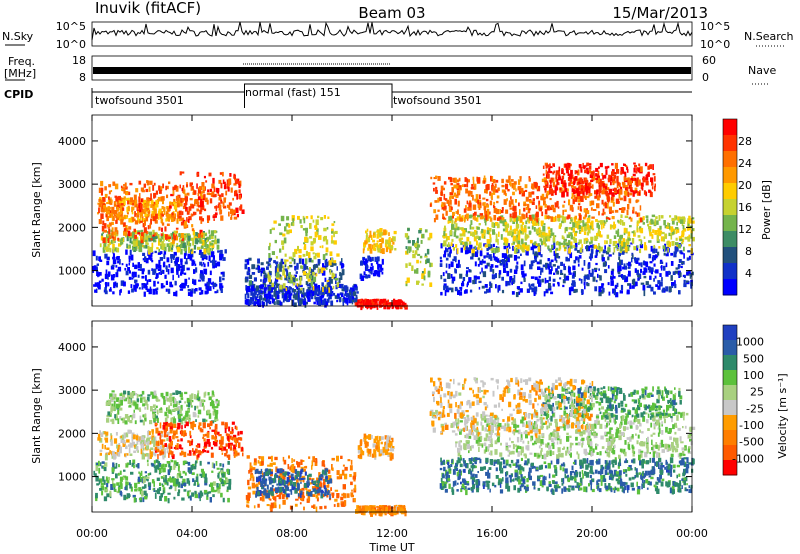  What do you see at coordinates (730, 143) in the screenshot?
I see `colorbar-swatch` at bounding box center [730, 143].